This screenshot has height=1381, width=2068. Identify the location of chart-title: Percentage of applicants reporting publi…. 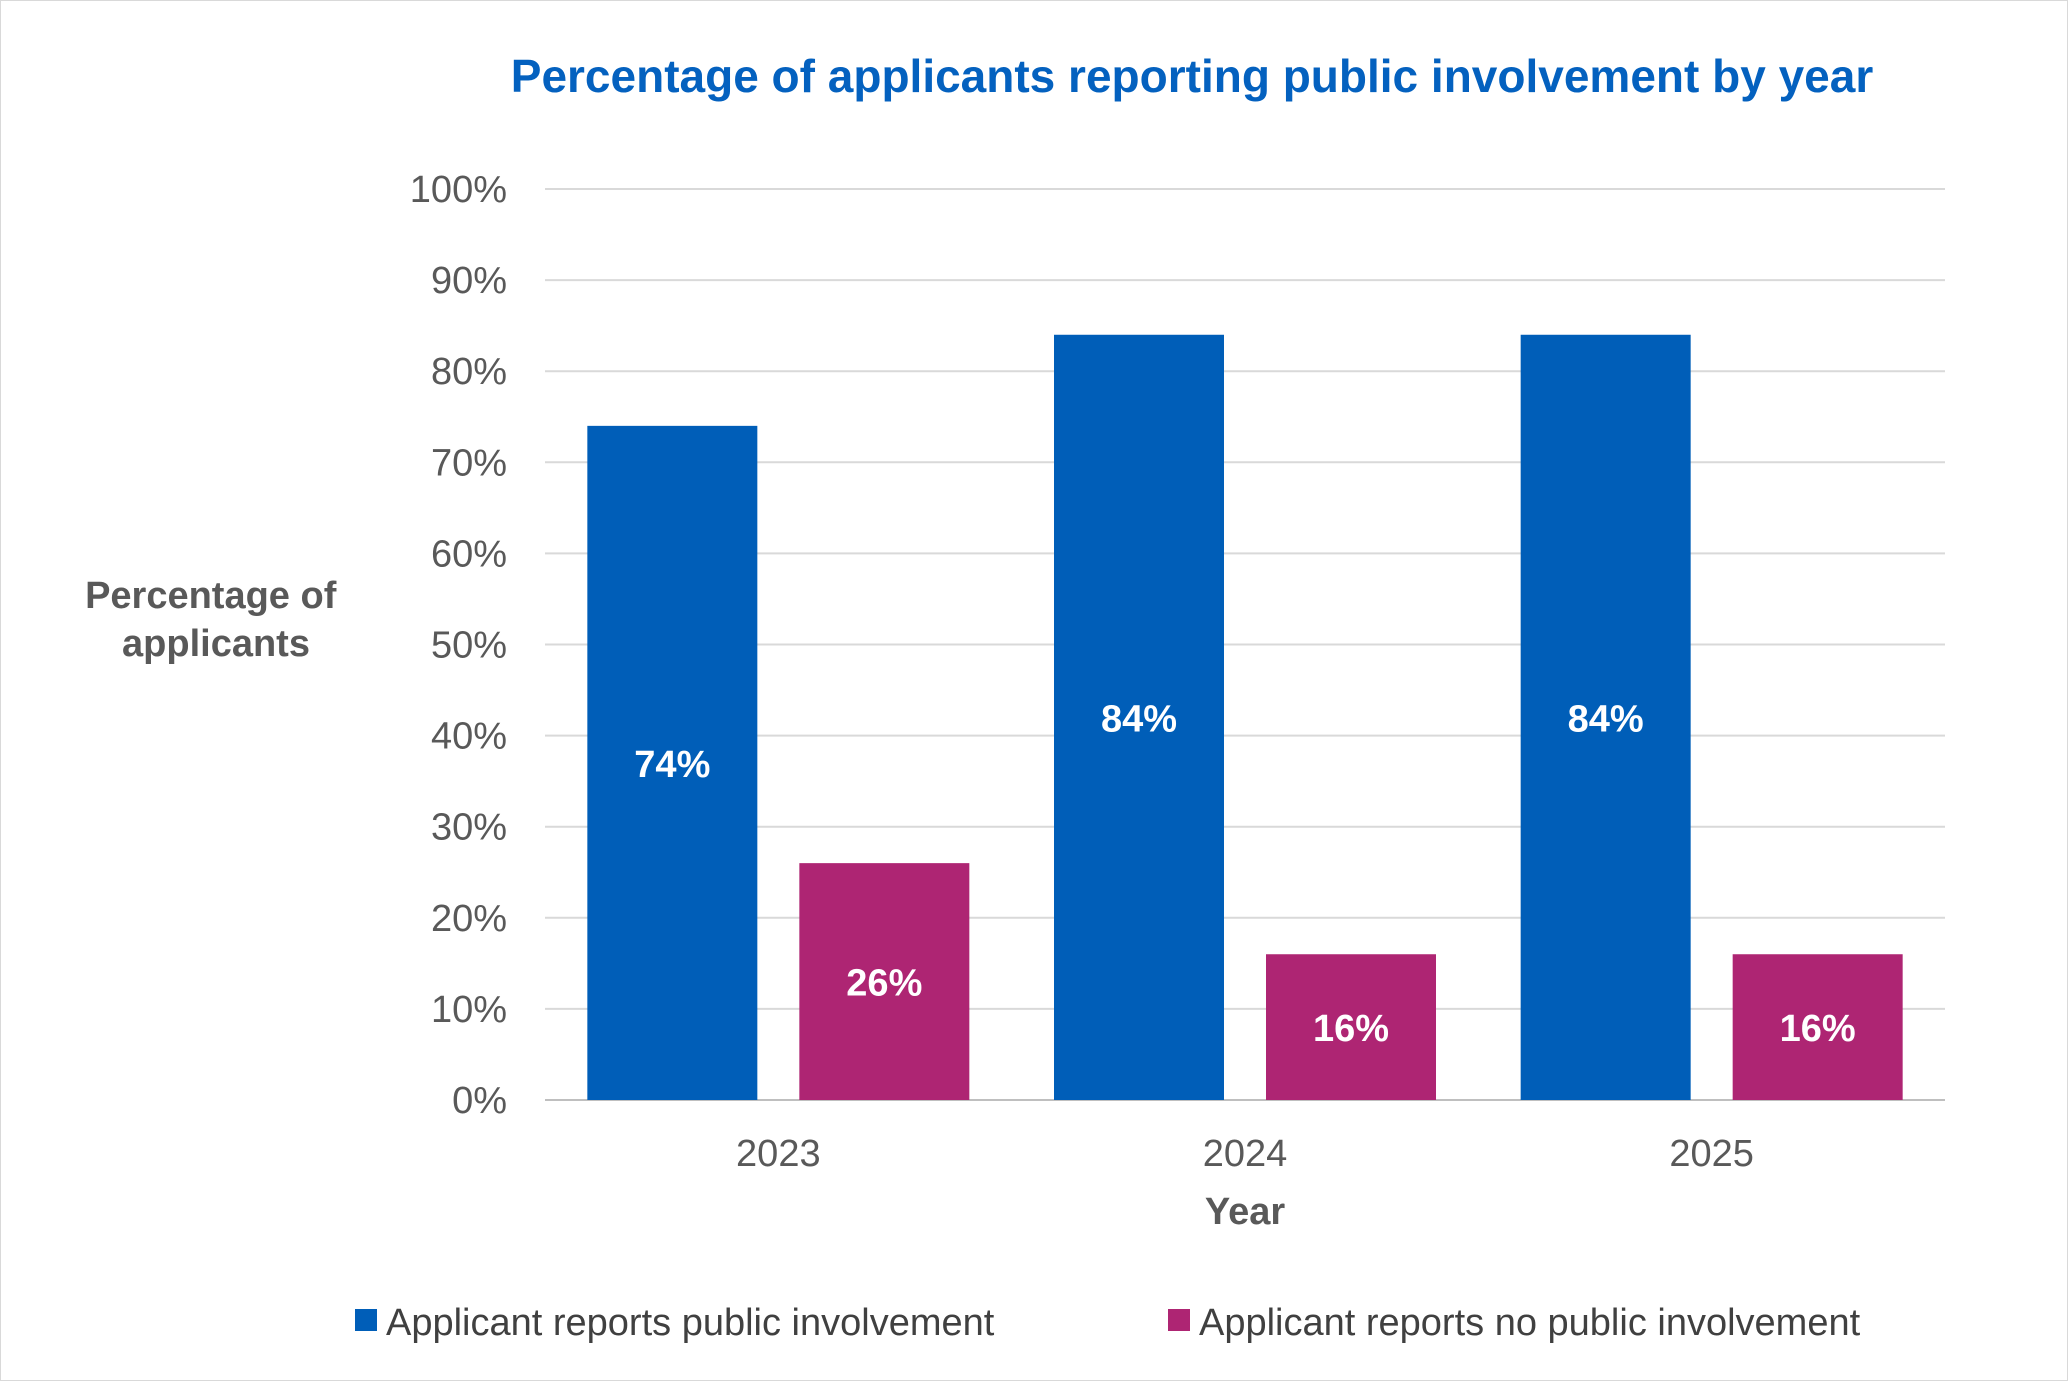
(1192, 76).